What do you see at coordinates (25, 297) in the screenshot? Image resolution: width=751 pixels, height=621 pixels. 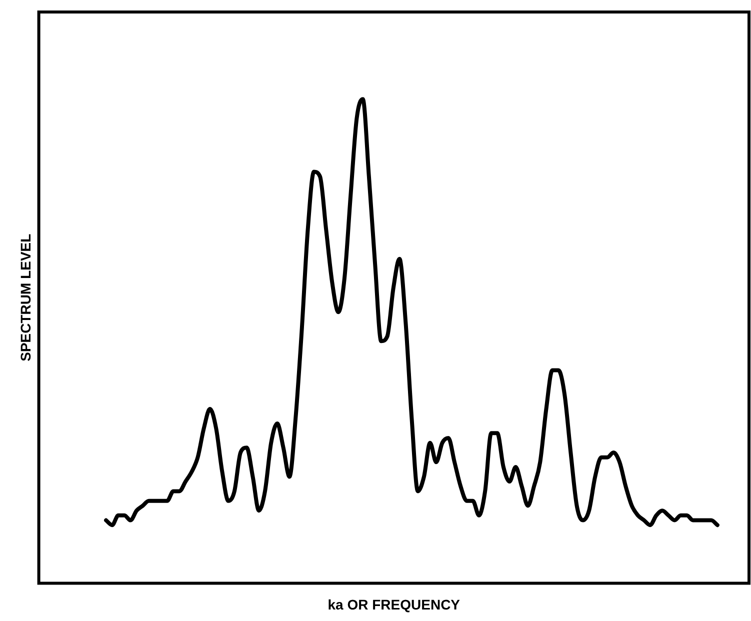 I see `y-axis-title: SPECTRUM LEVEL` at bounding box center [25, 297].